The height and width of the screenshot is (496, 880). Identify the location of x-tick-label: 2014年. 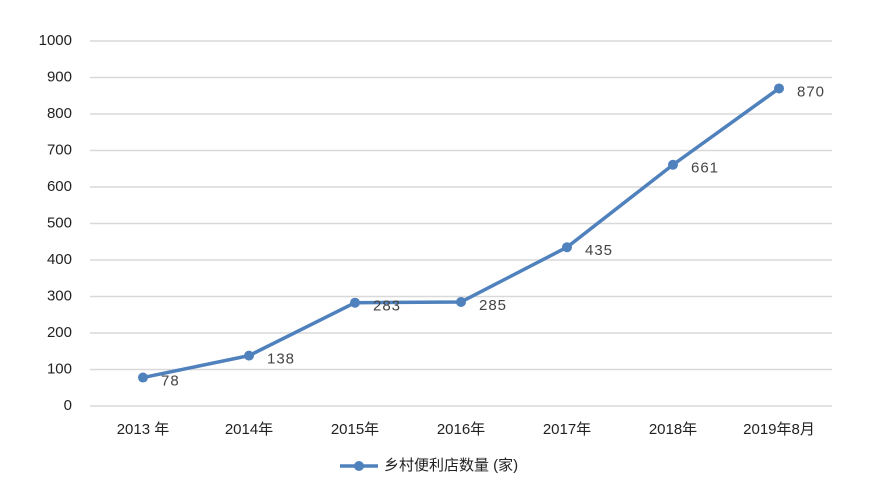
(249, 429).